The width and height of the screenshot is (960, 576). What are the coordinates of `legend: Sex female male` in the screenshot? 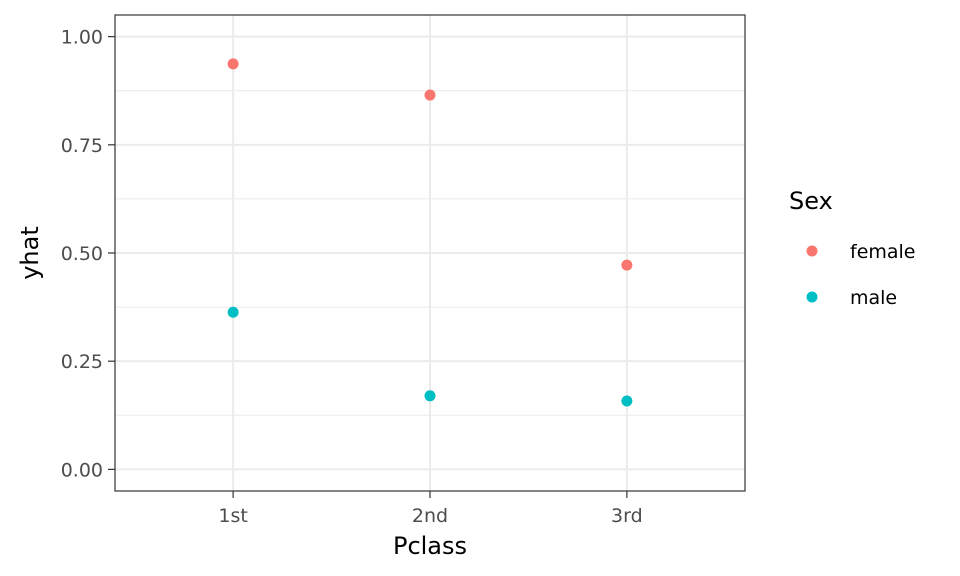 It's located at (852, 248).